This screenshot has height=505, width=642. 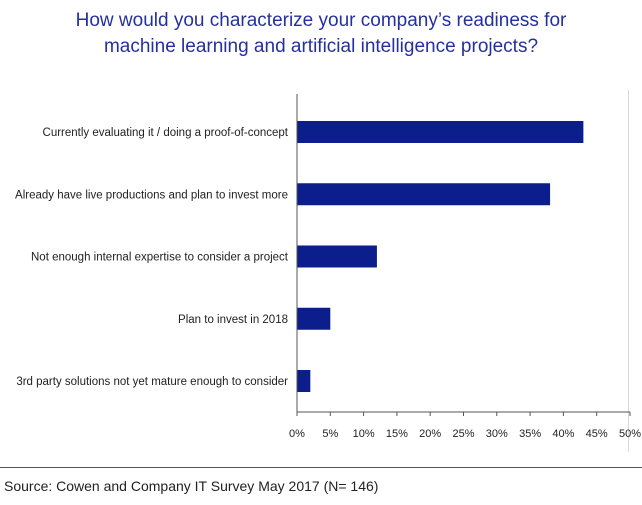 I want to click on category-label: Plan to invest in 2018, so click(x=233, y=320).